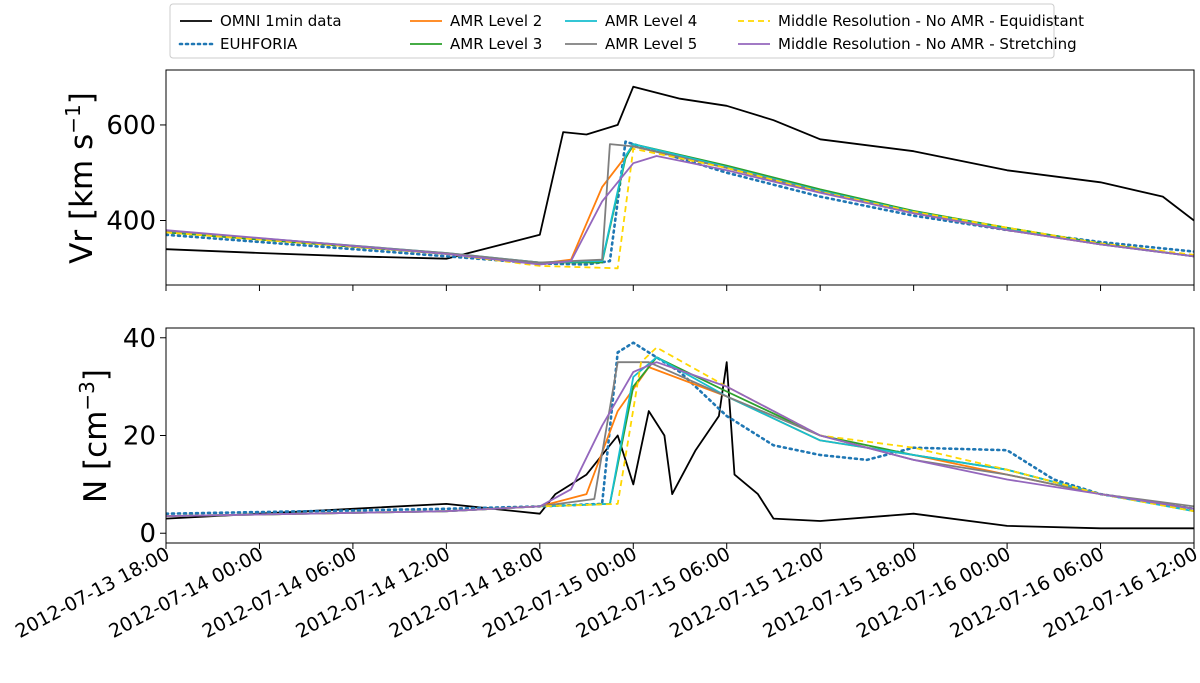 This screenshot has height=683, width=1200. What do you see at coordinates (82, 199) in the screenshot?
I see `vr-ylabel-main: Vr [km s` at bounding box center [82, 199].